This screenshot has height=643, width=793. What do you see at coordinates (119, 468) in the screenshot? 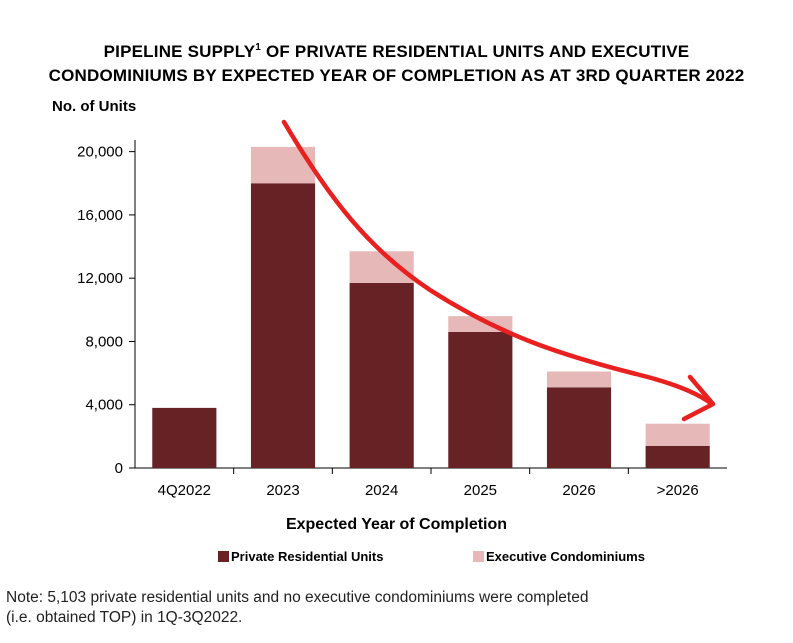
I see `y-tick-label: 0` at bounding box center [119, 468].